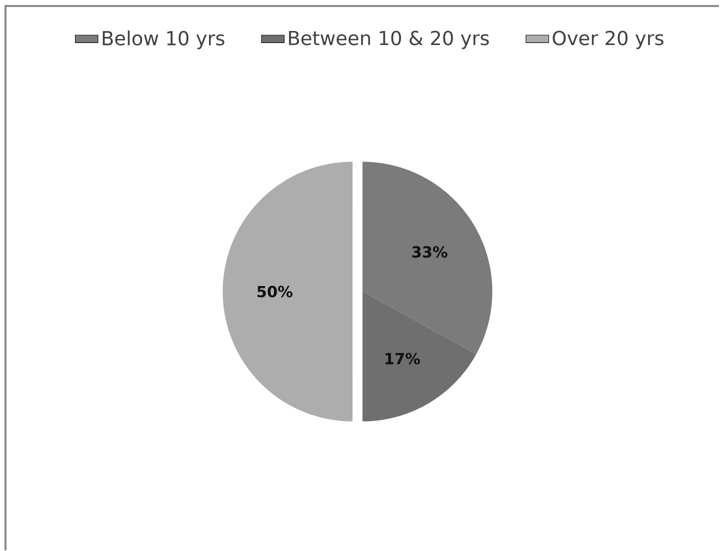 Image resolution: width=720 pixels, height=551 pixels. Describe the element at coordinates (608, 39) in the screenshot. I see `legend-label: Over 20 yrs` at that location.